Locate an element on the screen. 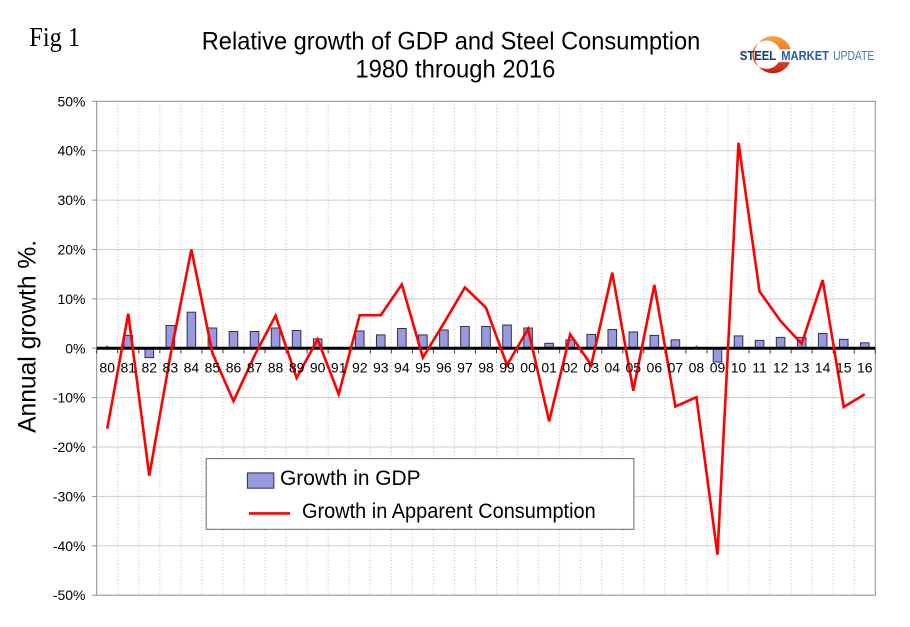 The width and height of the screenshot is (910, 627). svg-text: MARKET is located at coordinates (805, 56).